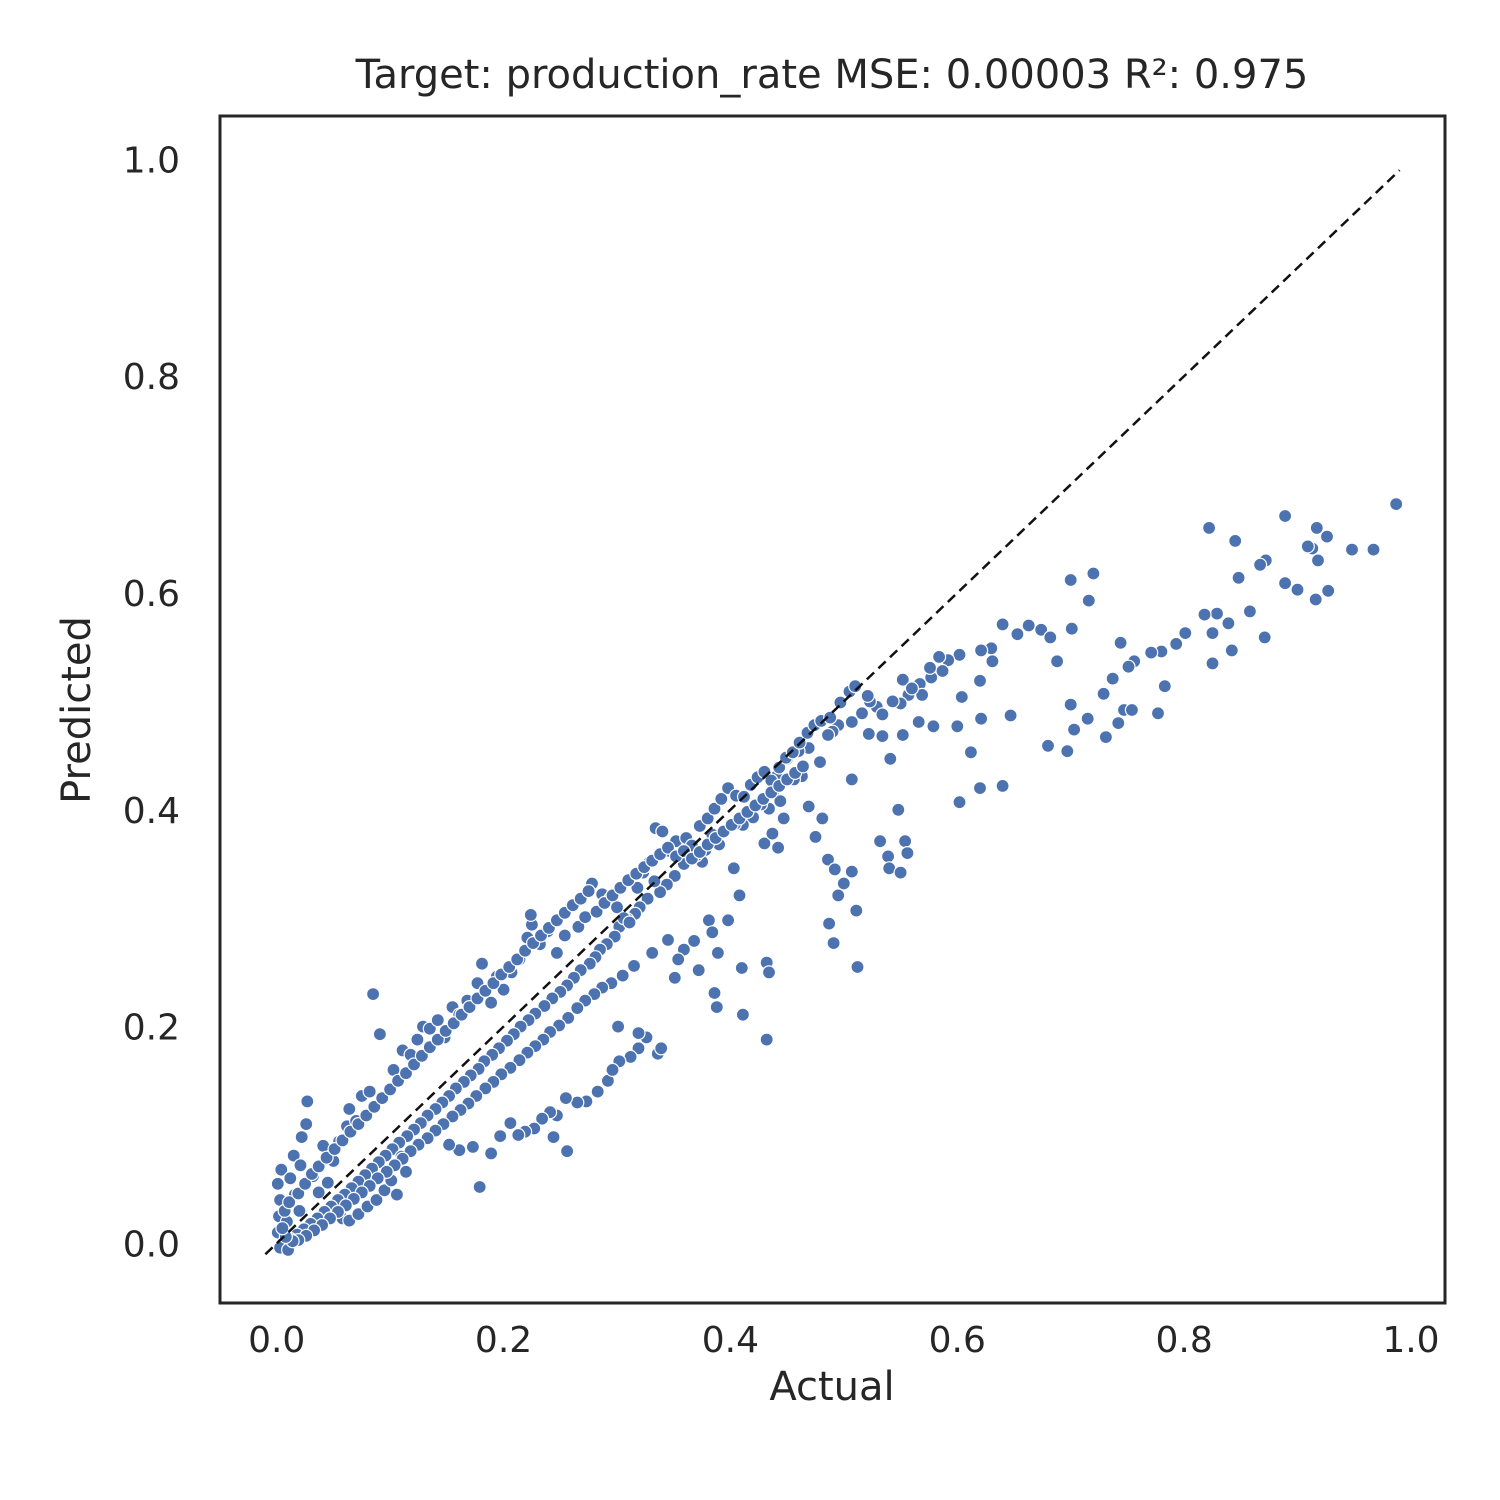 The height and width of the screenshot is (1500, 1500). What do you see at coordinates (151, 811) in the screenshot?
I see `y-tick-label: 0.4` at bounding box center [151, 811].